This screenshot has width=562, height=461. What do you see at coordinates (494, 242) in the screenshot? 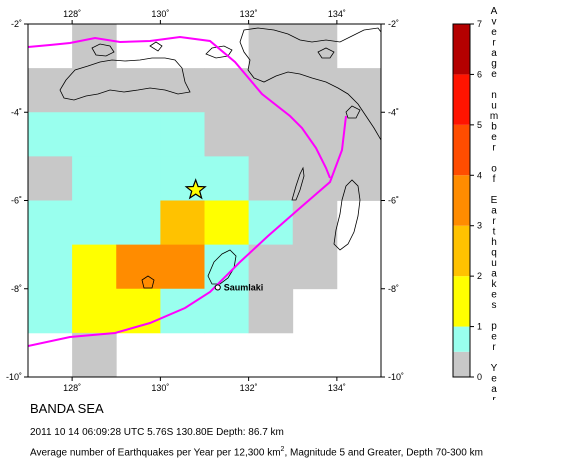
I see `colorbar-title-letter: h` at bounding box center [494, 242].